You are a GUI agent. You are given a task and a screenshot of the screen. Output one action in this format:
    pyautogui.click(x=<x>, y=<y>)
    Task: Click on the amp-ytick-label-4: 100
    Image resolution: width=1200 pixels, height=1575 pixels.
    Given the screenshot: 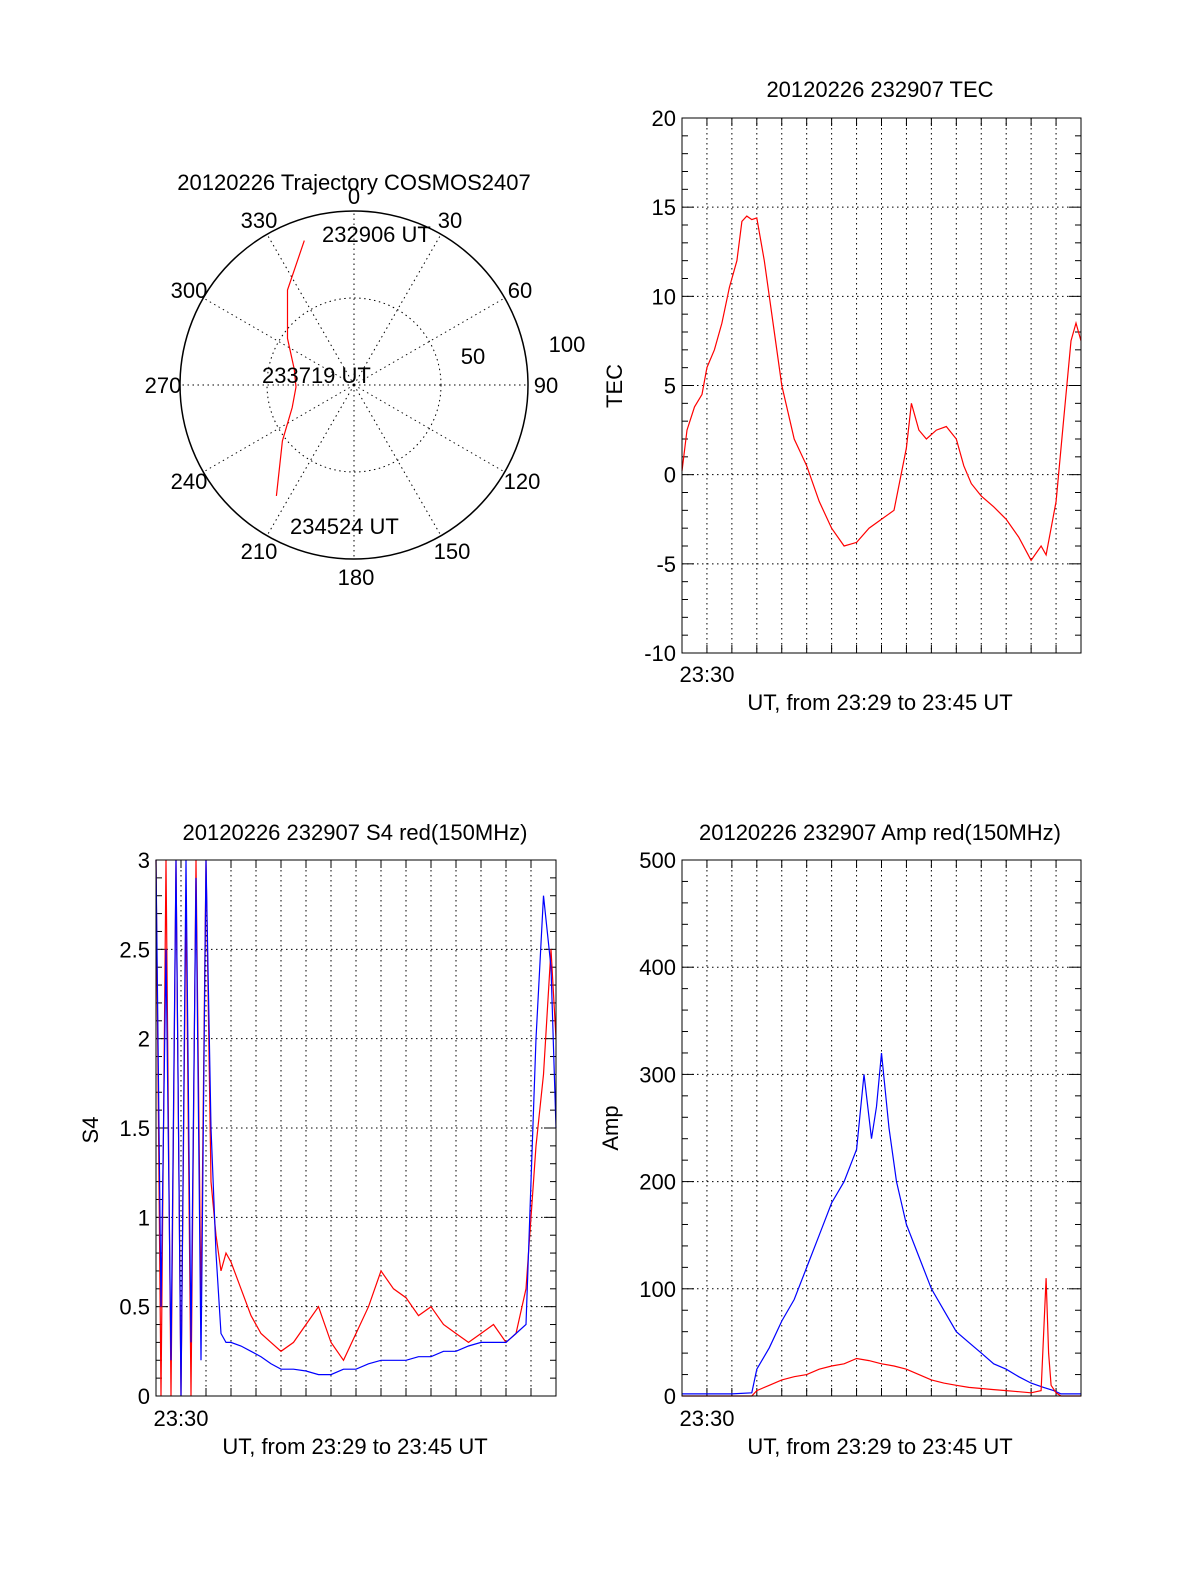 What is the action you would take?
    pyautogui.click(x=657, y=1289)
    